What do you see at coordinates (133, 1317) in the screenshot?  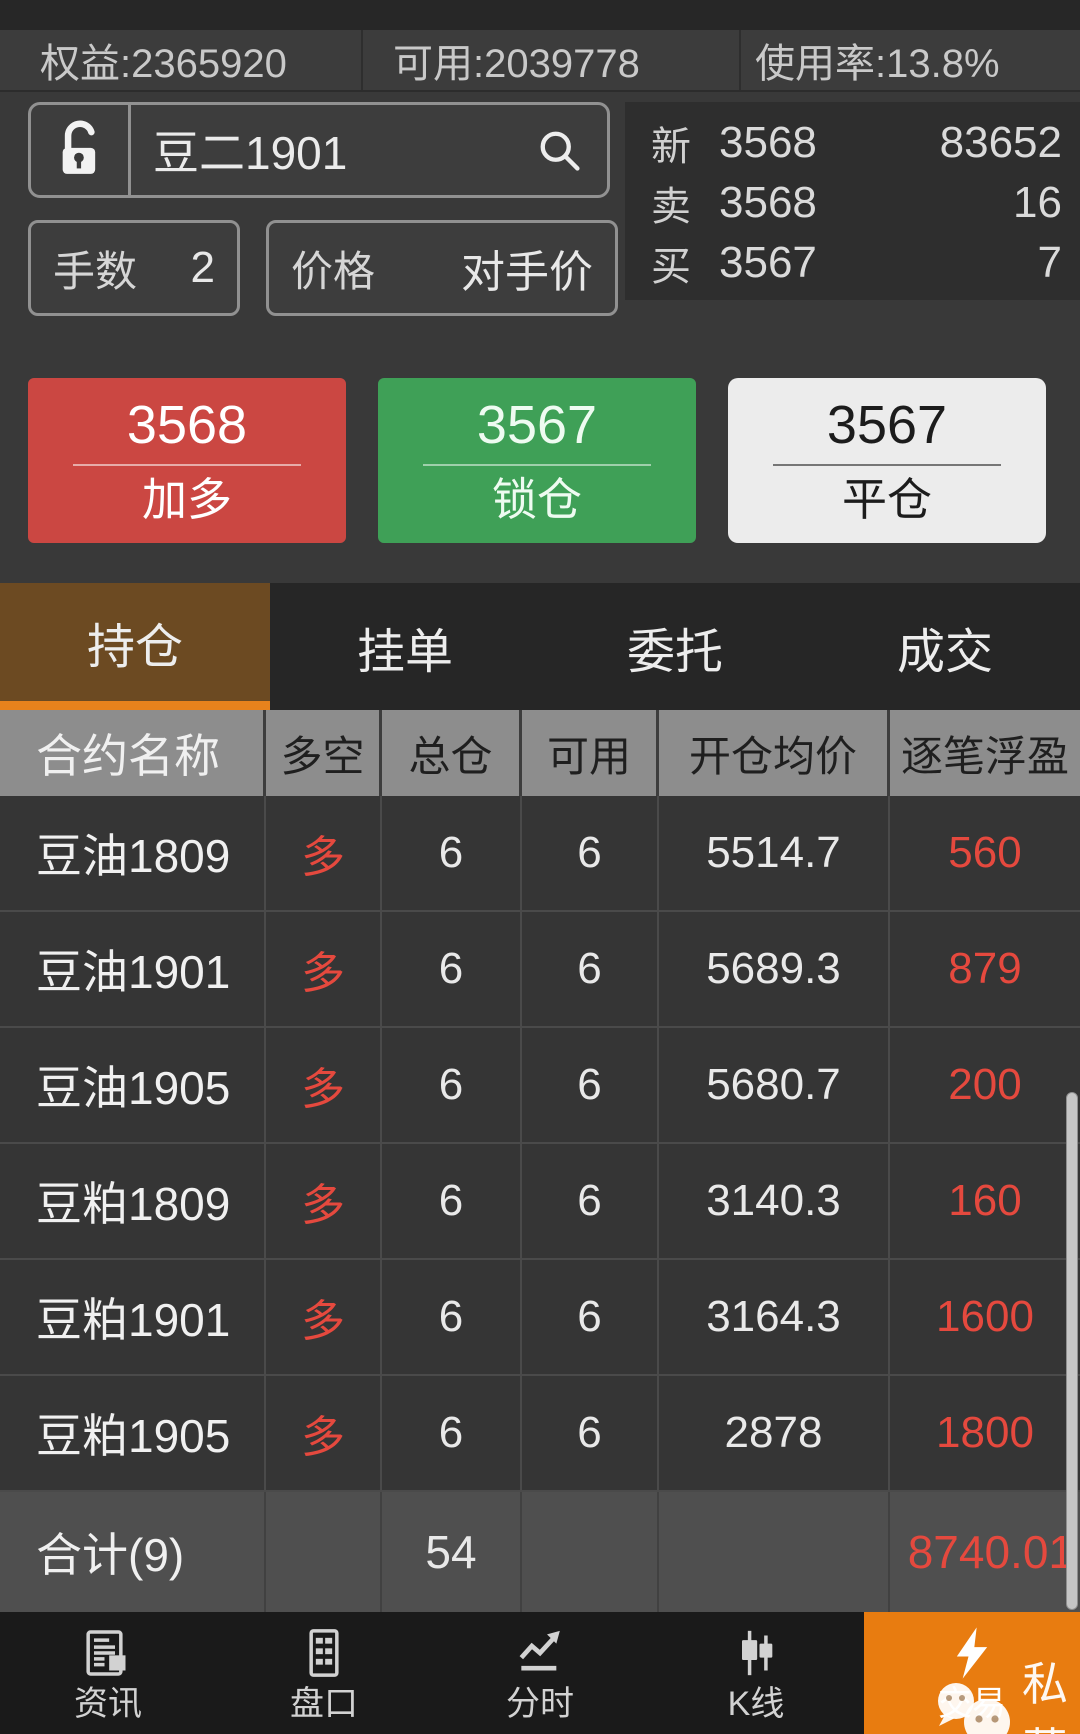 I see `cell-contract: 豆粕1901` at bounding box center [133, 1317].